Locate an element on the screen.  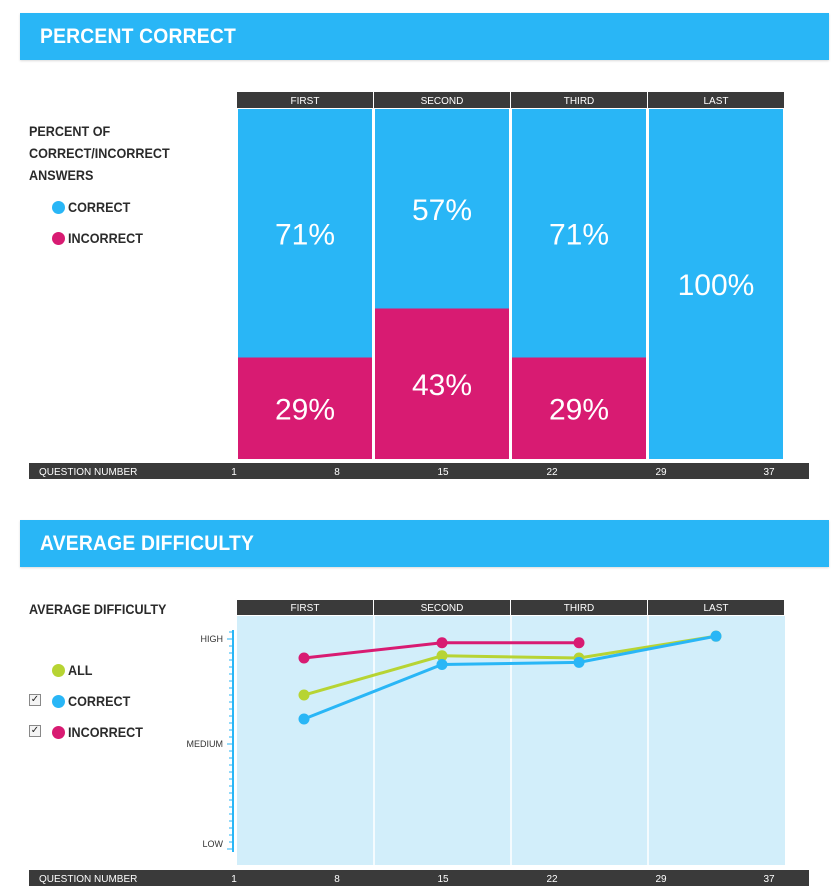
bar-incorrect-label-third: 29% is located at coordinates (579, 409).